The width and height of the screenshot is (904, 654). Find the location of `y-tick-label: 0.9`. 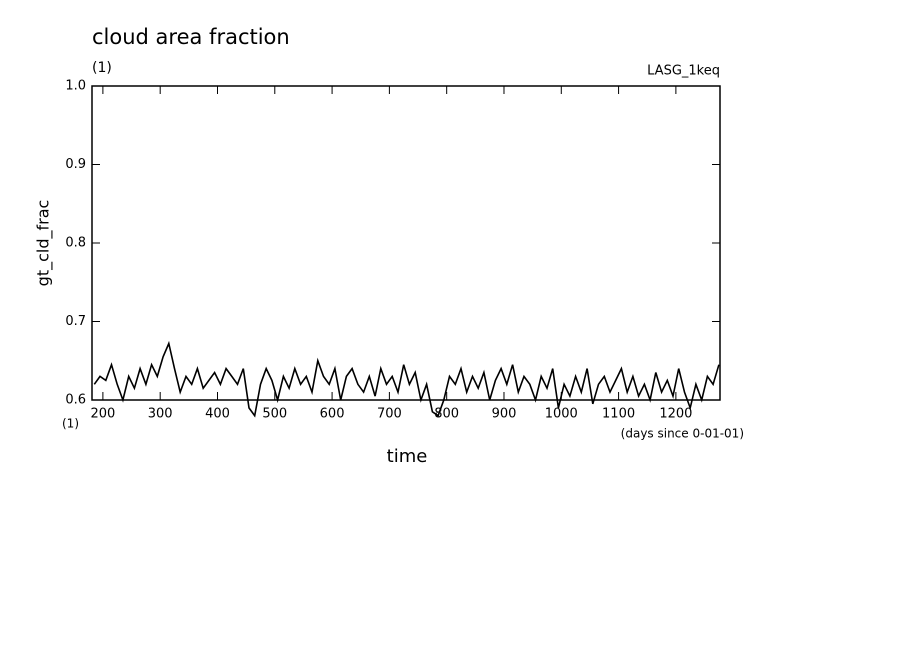

y-tick-label: 0.9 is located at coordinates (75, 164).